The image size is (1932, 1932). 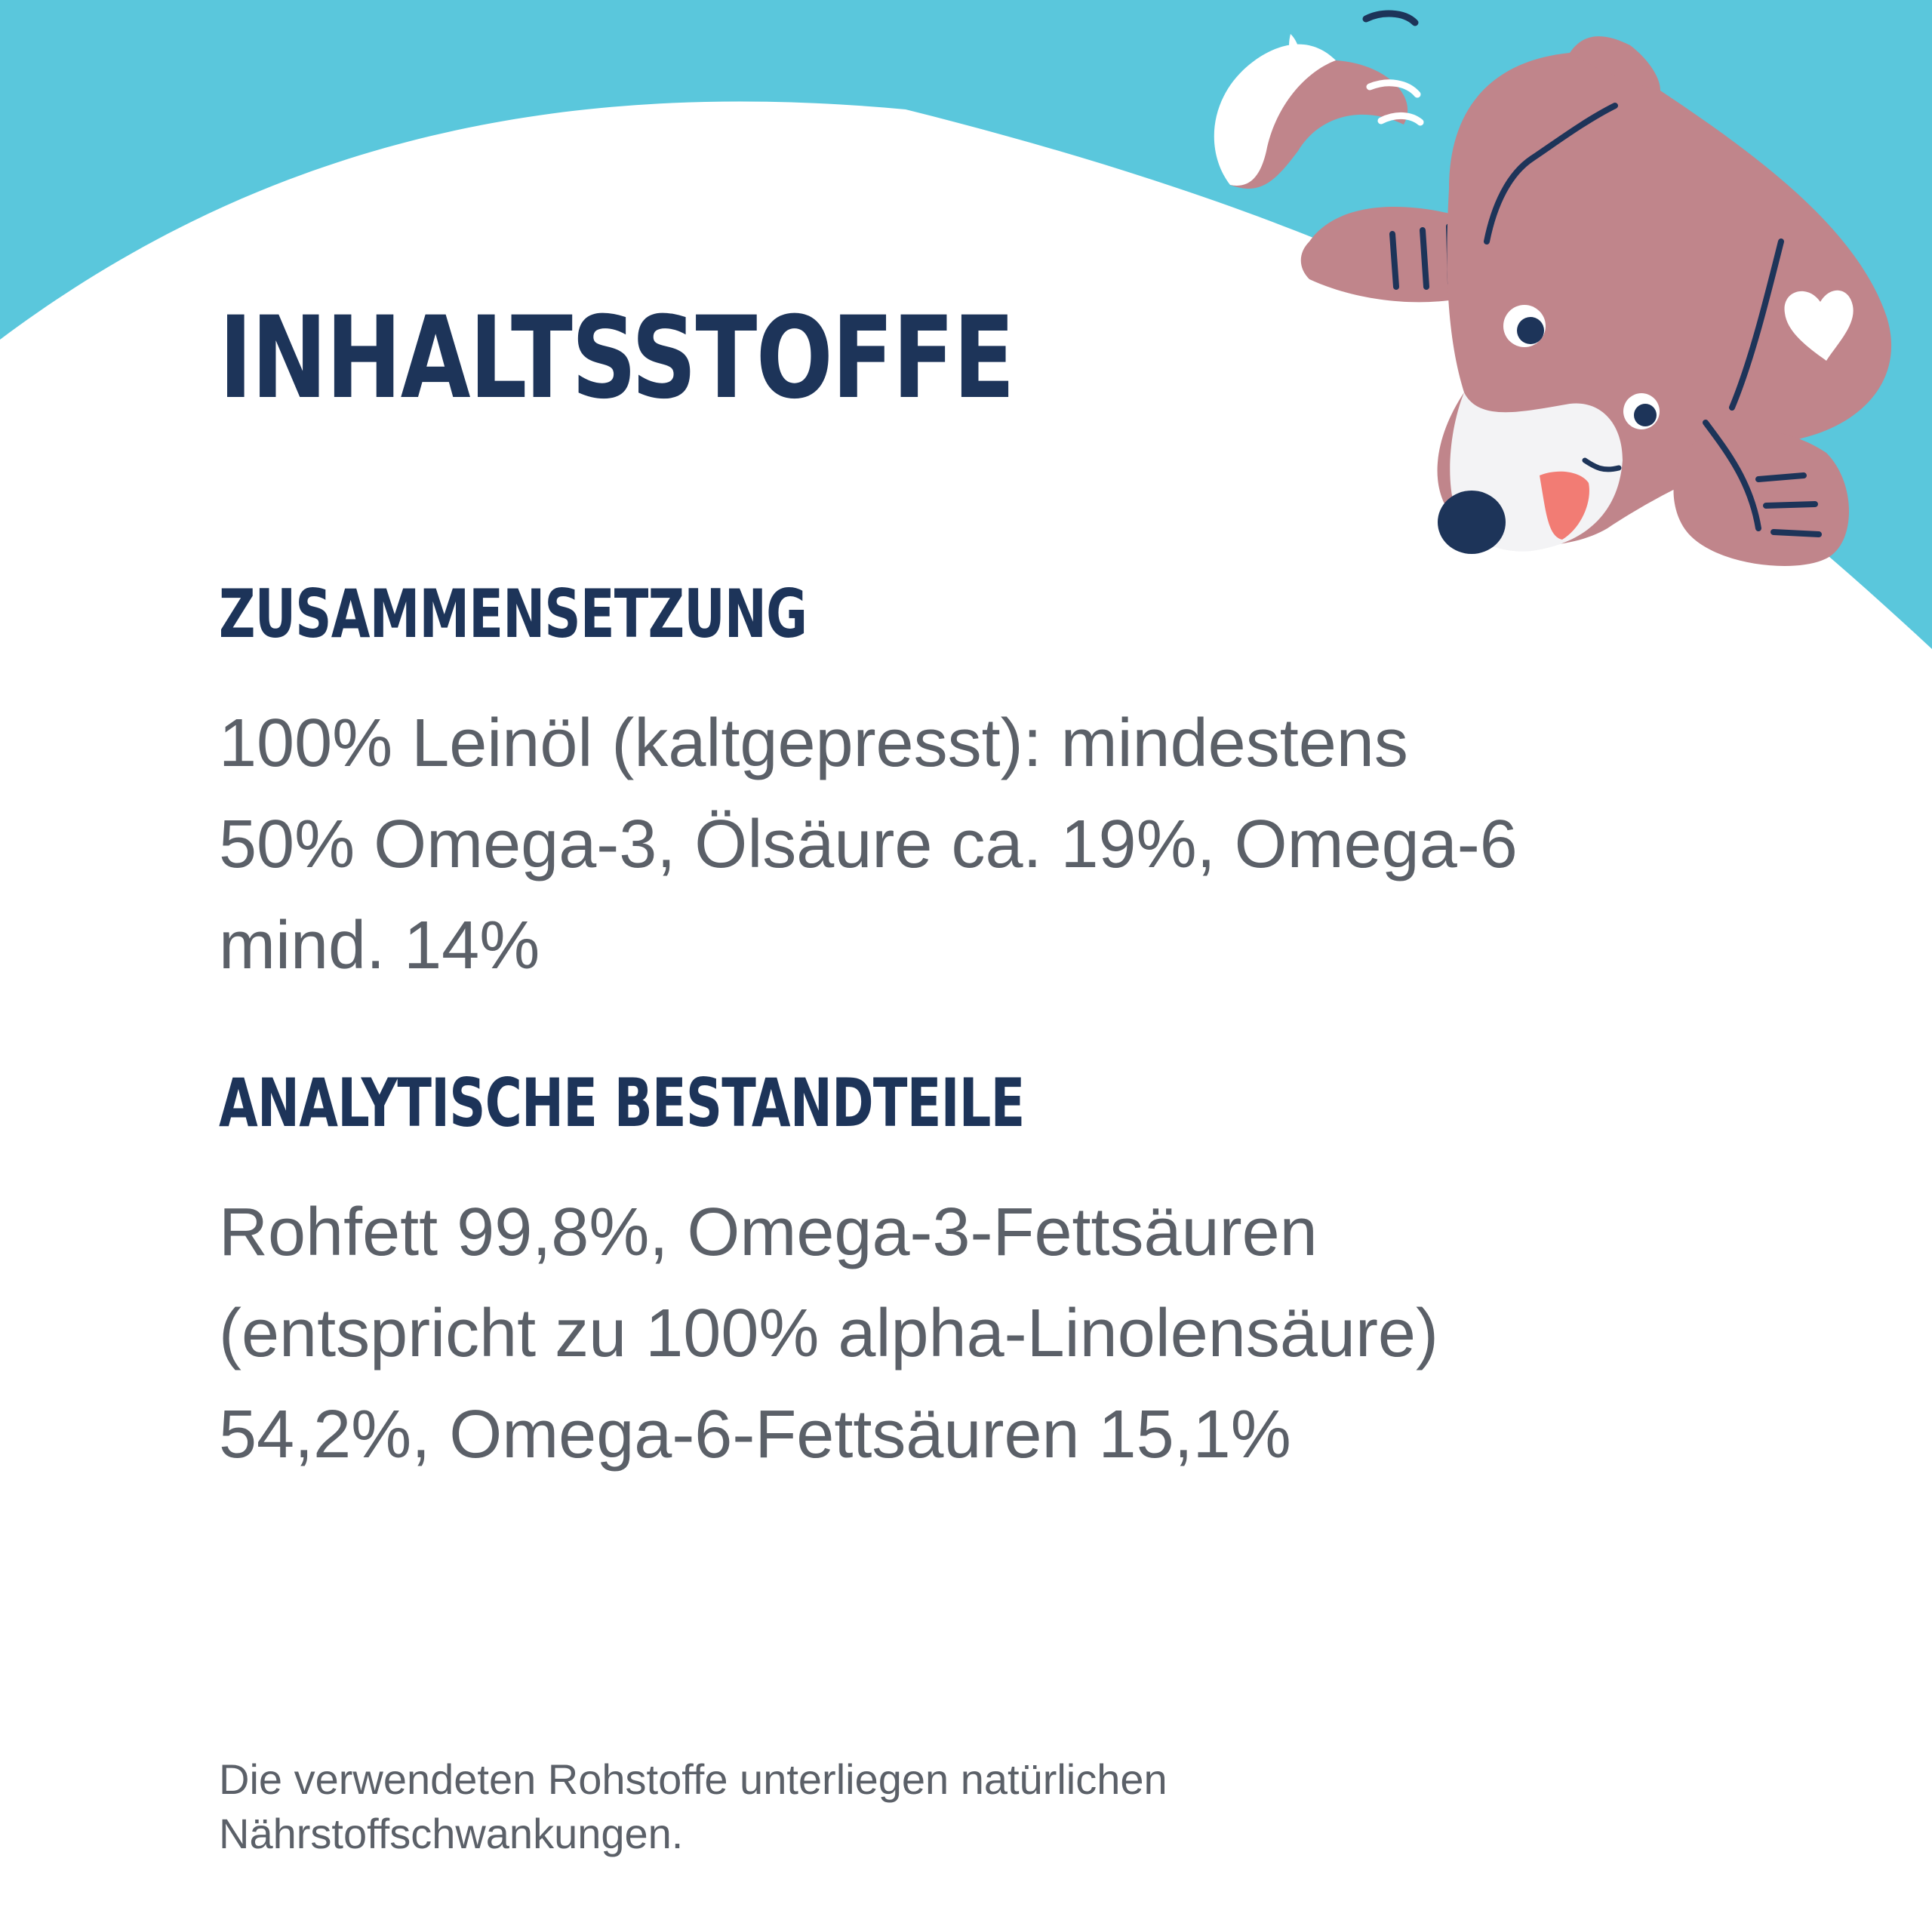 What do you see at coordinates (1564, 505) in the screenshot?
I see `dog-tongue-icon` at bounding box center [1564, 505].